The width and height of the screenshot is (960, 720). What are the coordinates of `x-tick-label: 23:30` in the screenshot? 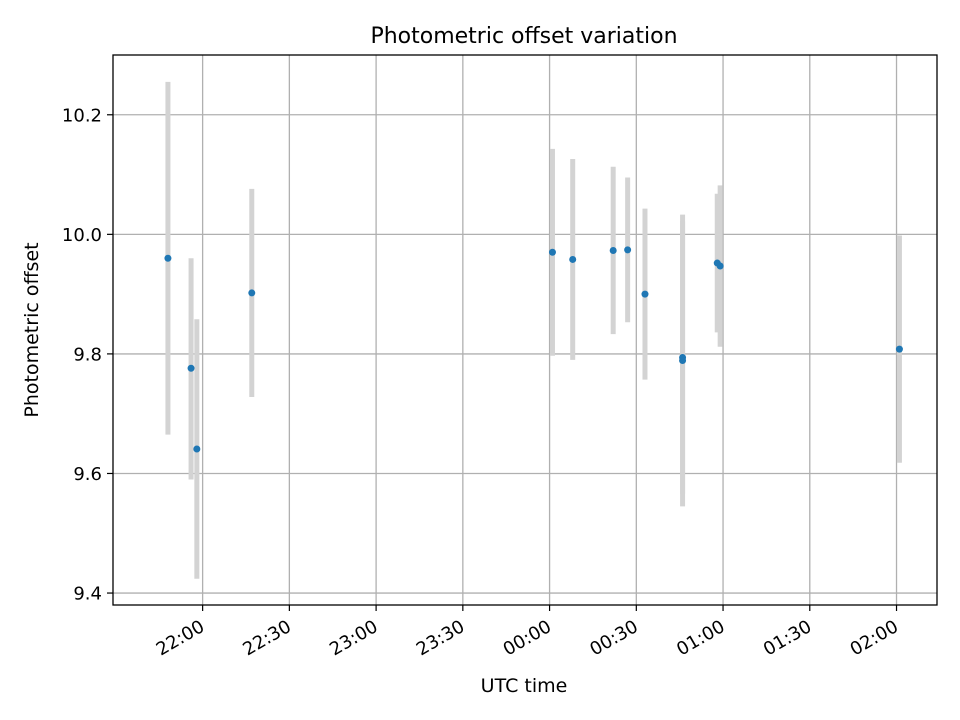 It's located at (440, 638).